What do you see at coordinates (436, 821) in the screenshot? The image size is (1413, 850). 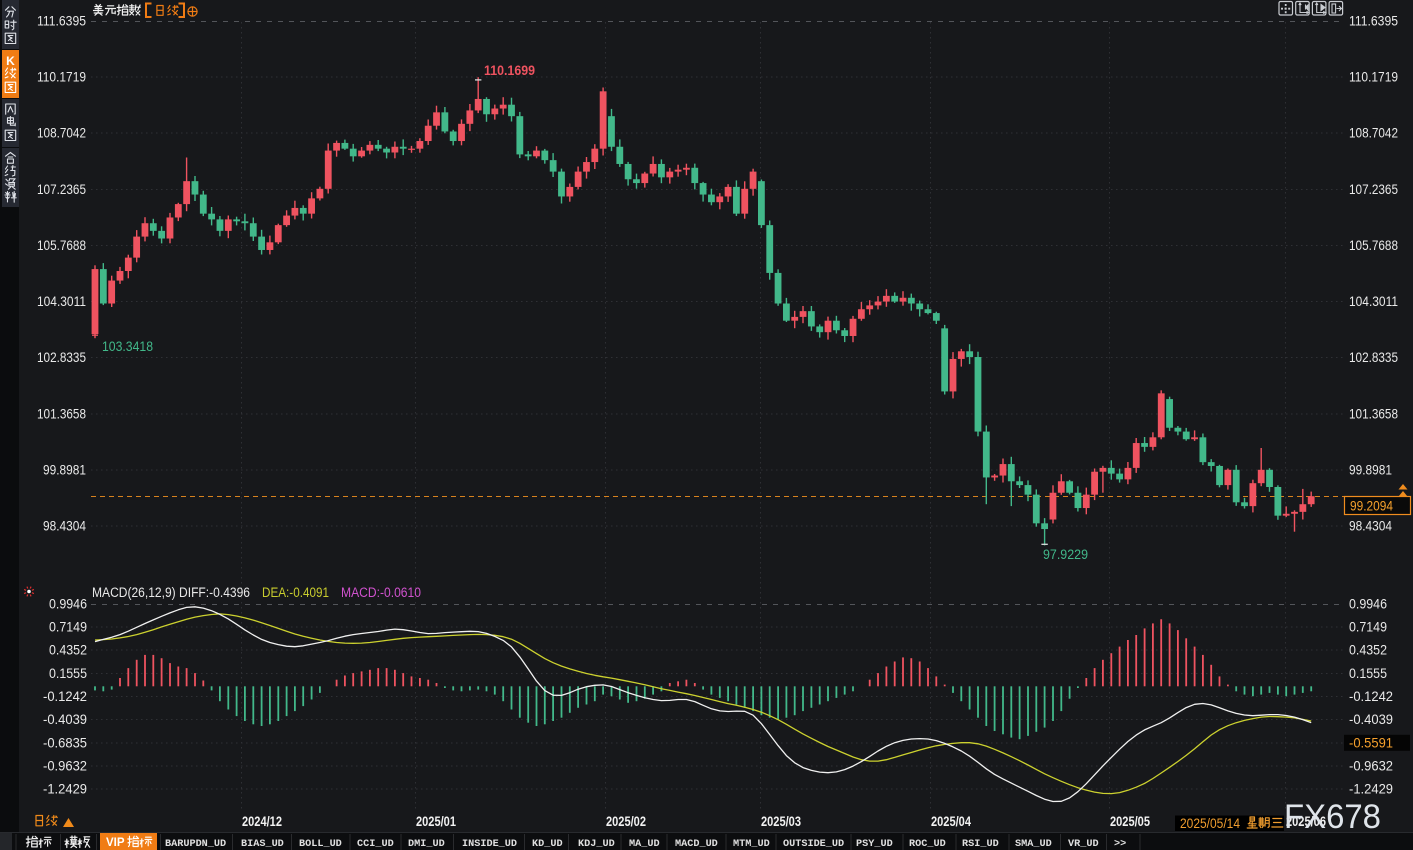 I see `svg-text: 2025/01` at bounding box center [436, 821].